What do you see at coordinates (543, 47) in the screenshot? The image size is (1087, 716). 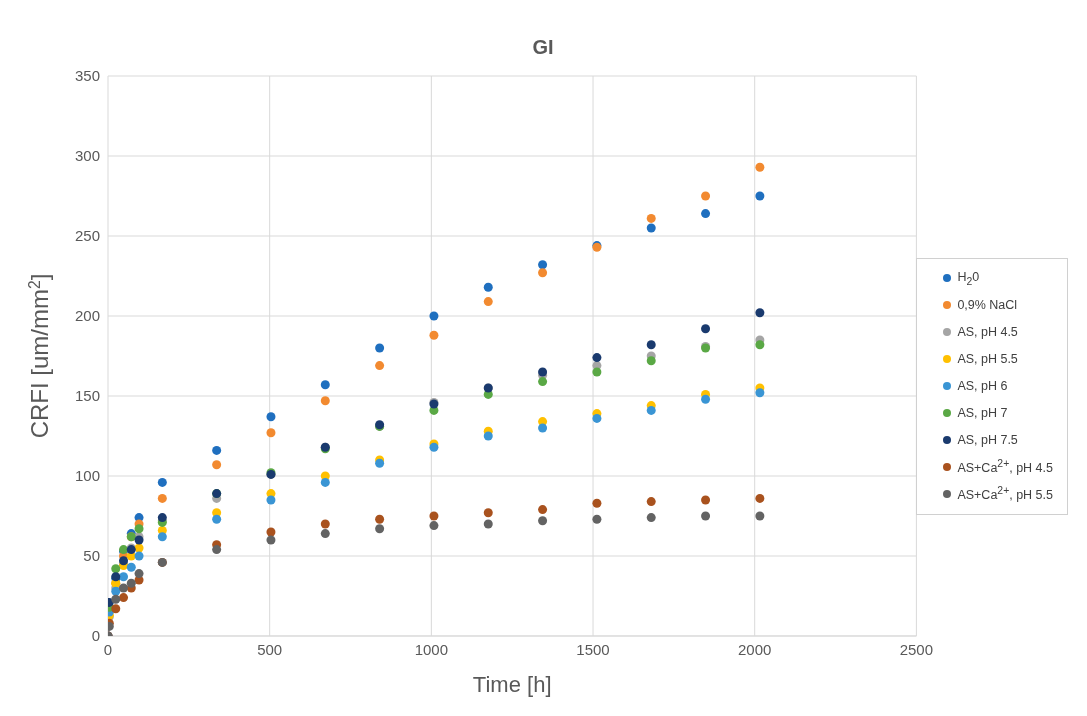 I see `chart-title: GI` at bounding box center [543, 47].